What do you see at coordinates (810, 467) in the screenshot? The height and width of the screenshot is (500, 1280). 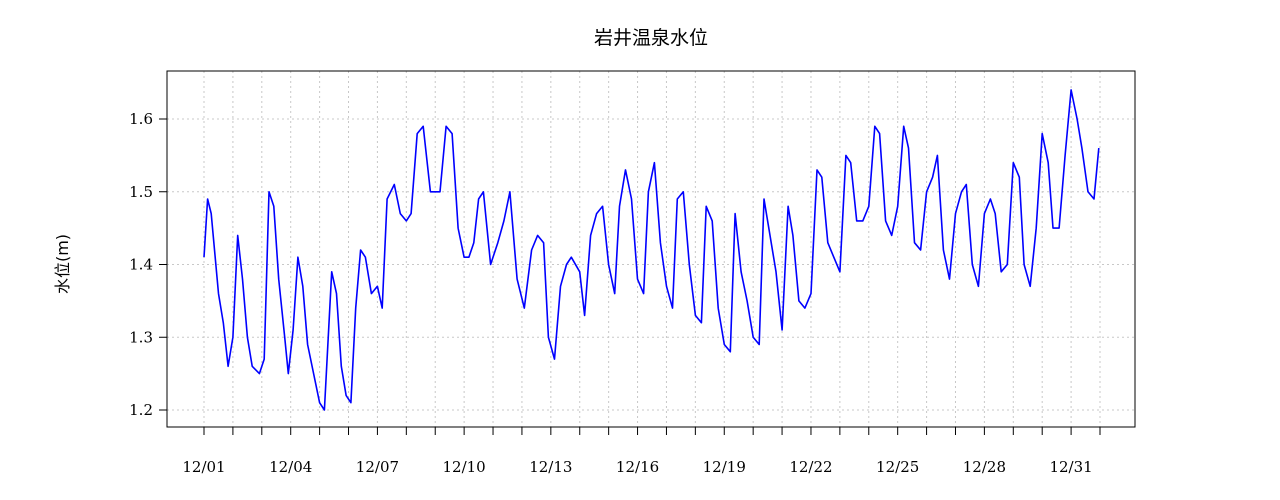 I see `x-tick-label: 12/22` at bounding box center [810, 467].